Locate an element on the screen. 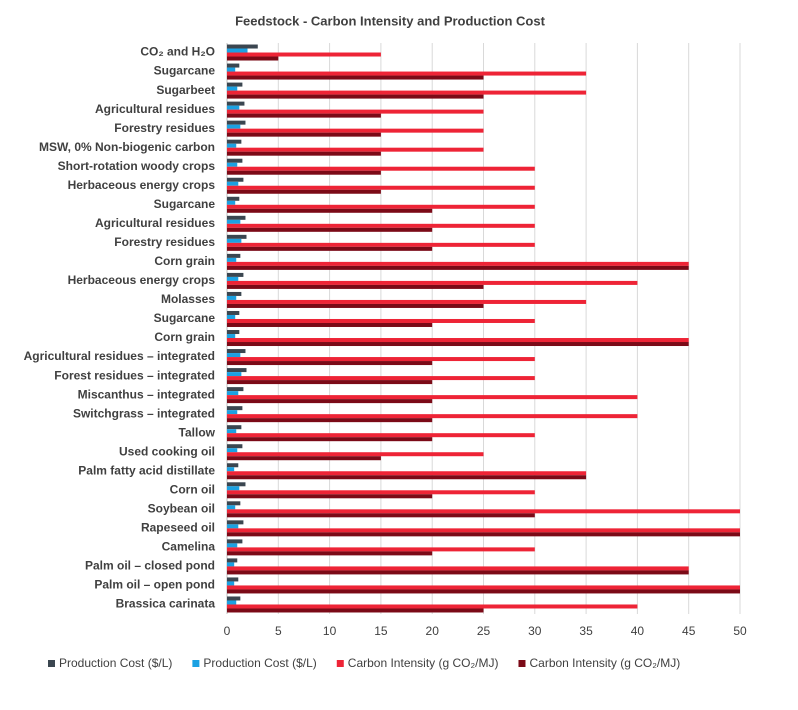 The width and height of the screenshot is (798, 710). y-tick-label: Tallow is located at coordinates (197, 432).